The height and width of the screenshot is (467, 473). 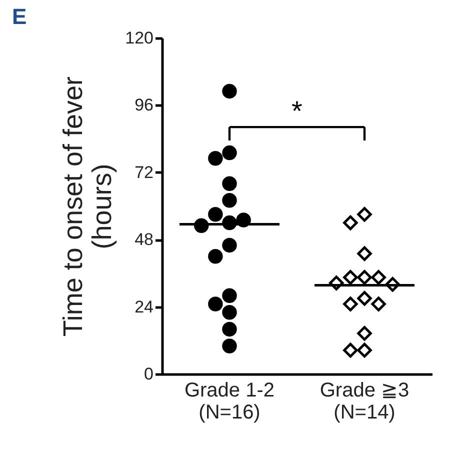 What do you see at coordinates (149, 374) in the screenshot?
I see `y-tick-label: 0` at bounding box center [149, 374].